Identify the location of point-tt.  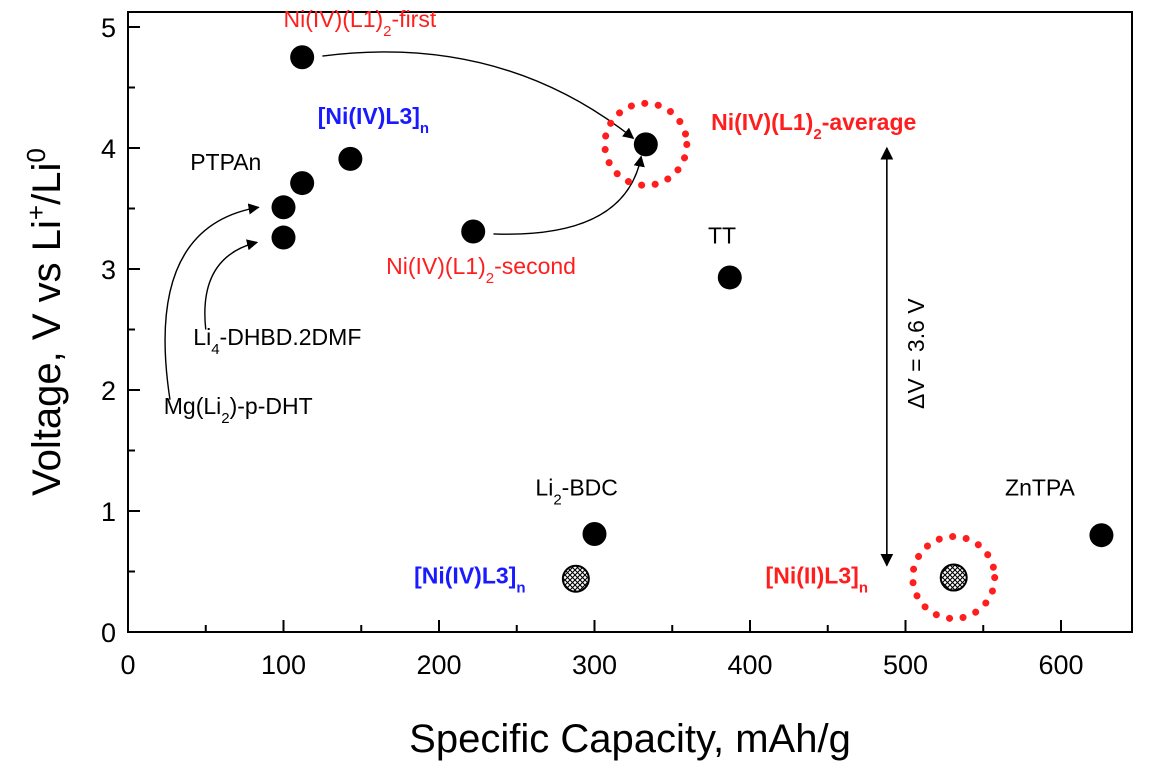
(729, 277).